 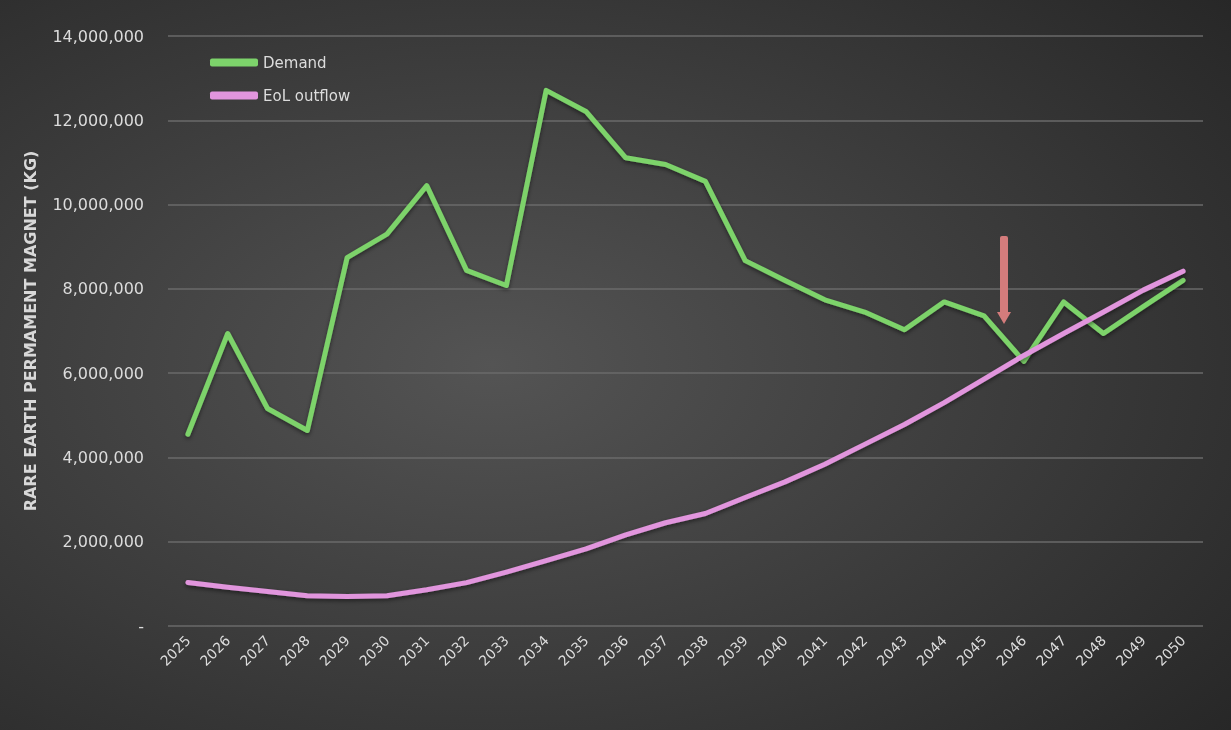 What do you see at coordinates (141, 626) in the screenshot?
I see `y-tick-label: -` at bounding box center [141, 626].